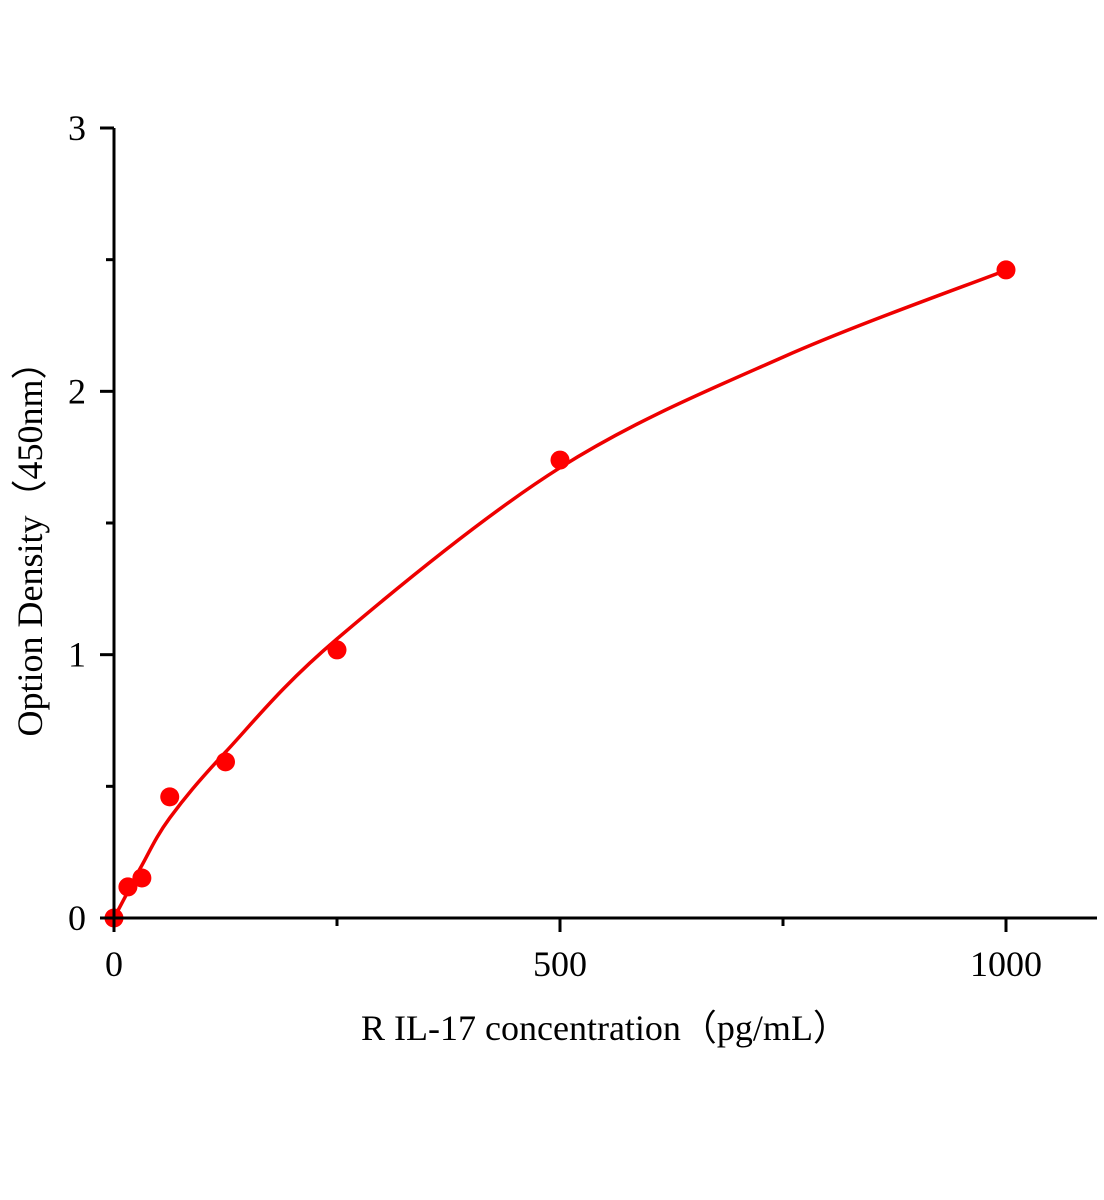 The width and height of the screenshot is (1104, 1200). I want to click on x-tick-label: 1000, so click(1006, 964).